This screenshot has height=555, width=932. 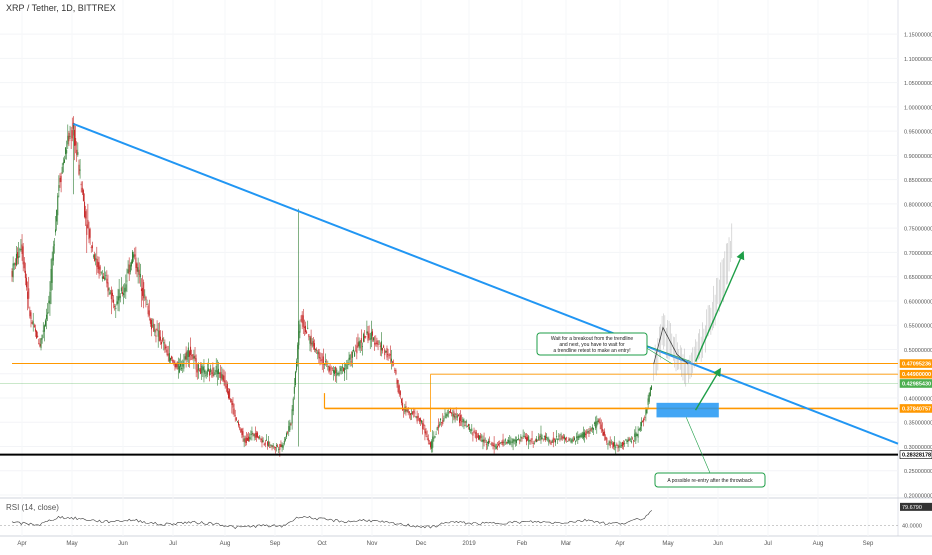 I want to click on rsi-current-label: 79.6790 40.0000, so click(x=916, y=516).